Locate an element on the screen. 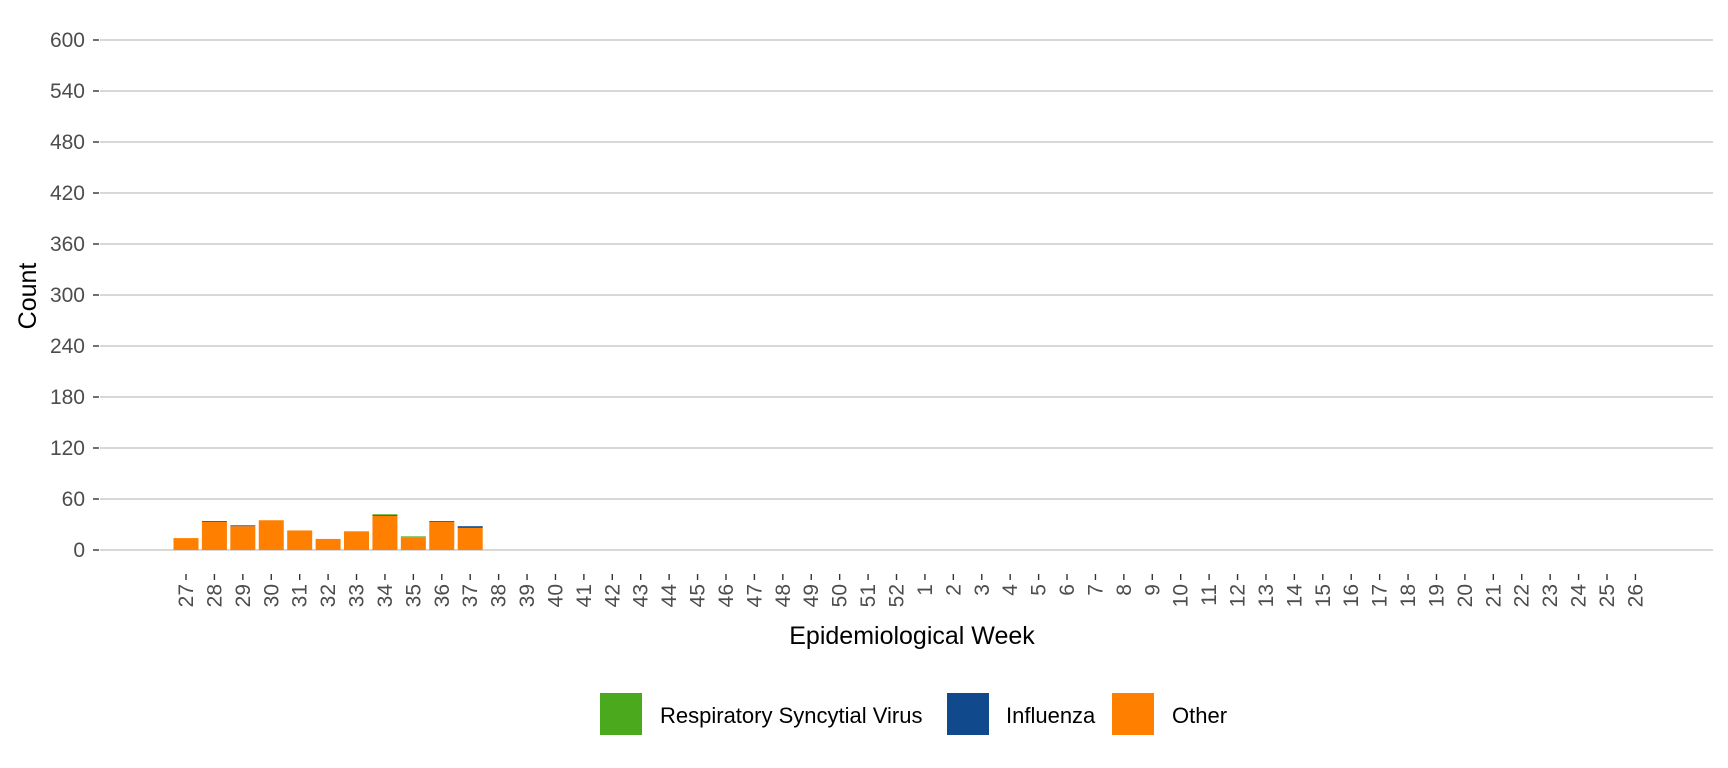  x-tick-label: 16 is located at coordinates (1351, 595).